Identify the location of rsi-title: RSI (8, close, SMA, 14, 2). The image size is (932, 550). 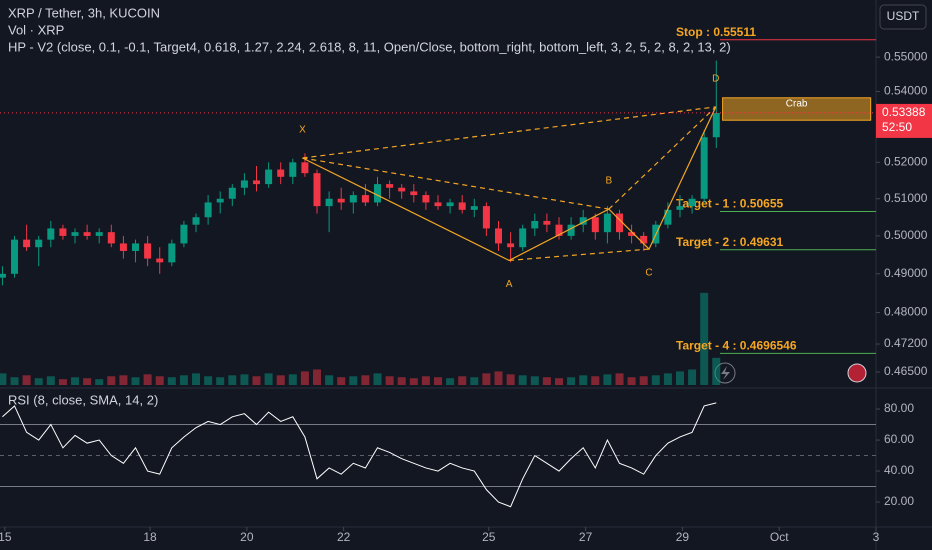
(83, 399).